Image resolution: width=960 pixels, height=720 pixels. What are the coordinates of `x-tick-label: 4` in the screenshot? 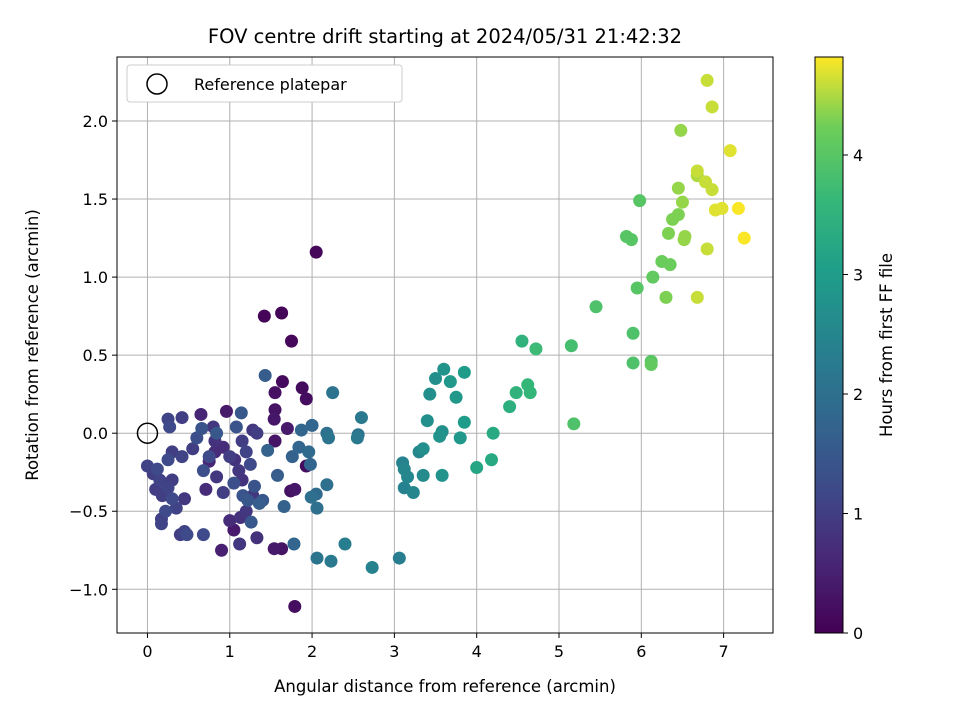 It's located at (477, 651).